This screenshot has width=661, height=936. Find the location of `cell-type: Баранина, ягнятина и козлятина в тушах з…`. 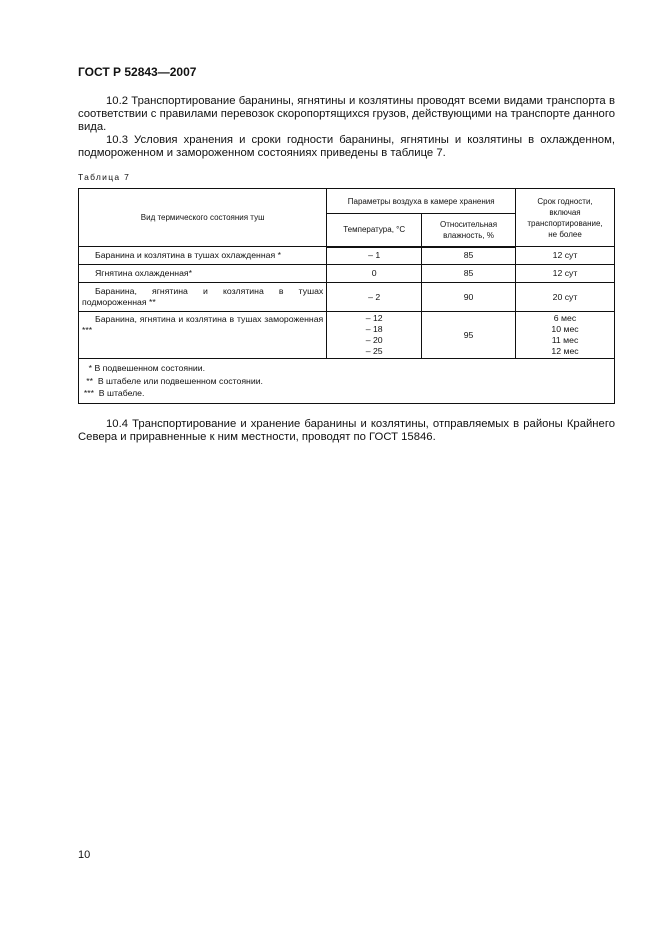

cell-type: Баранина, ягнятина и козлятина в тушах з… is located at coordinates (202, 335).